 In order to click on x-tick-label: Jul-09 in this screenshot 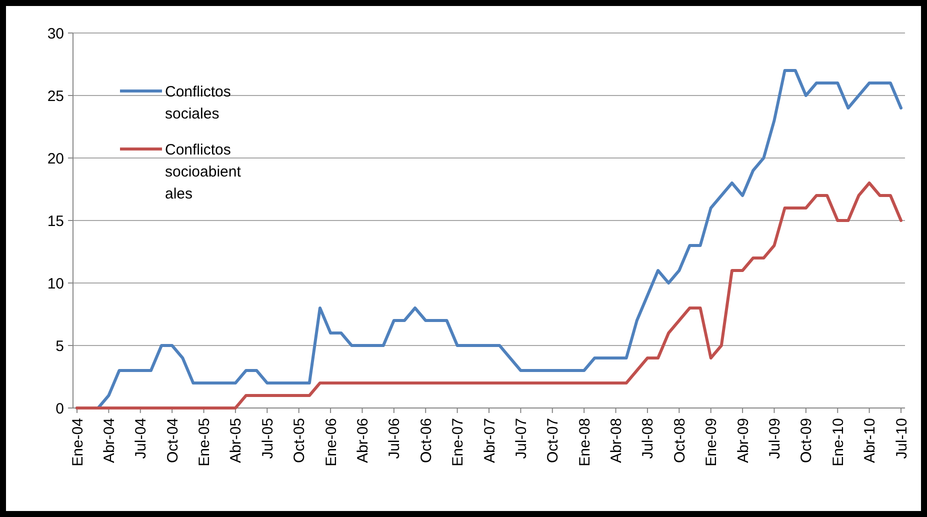, I will do `click(775, 438)`.